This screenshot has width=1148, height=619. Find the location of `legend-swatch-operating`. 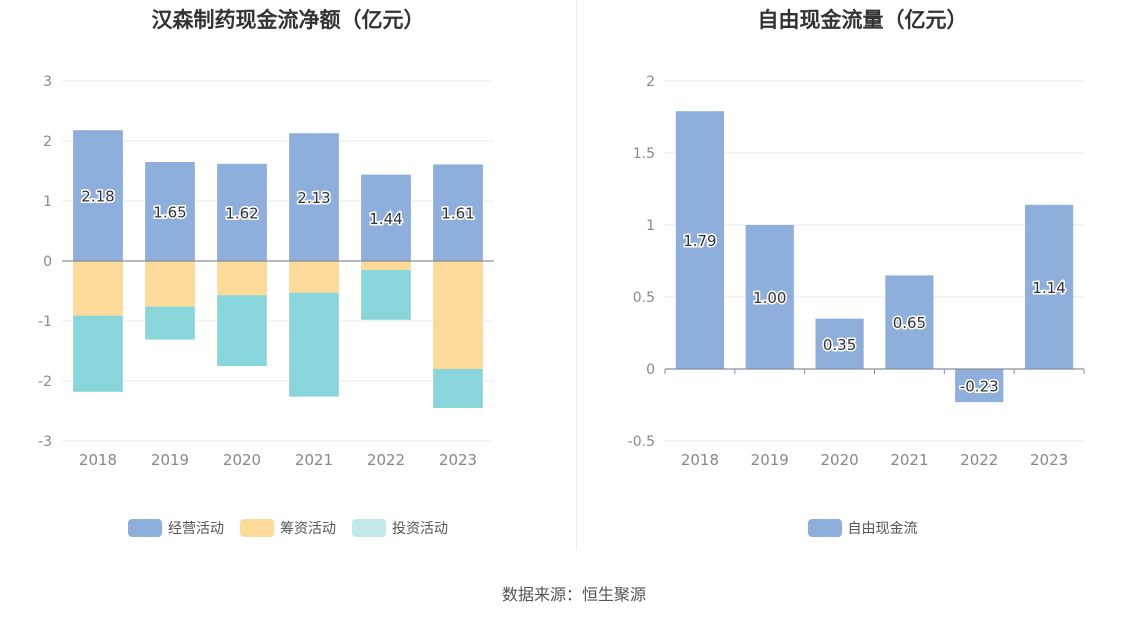

legend-swatch-operating is located at coordinates (145, 528).